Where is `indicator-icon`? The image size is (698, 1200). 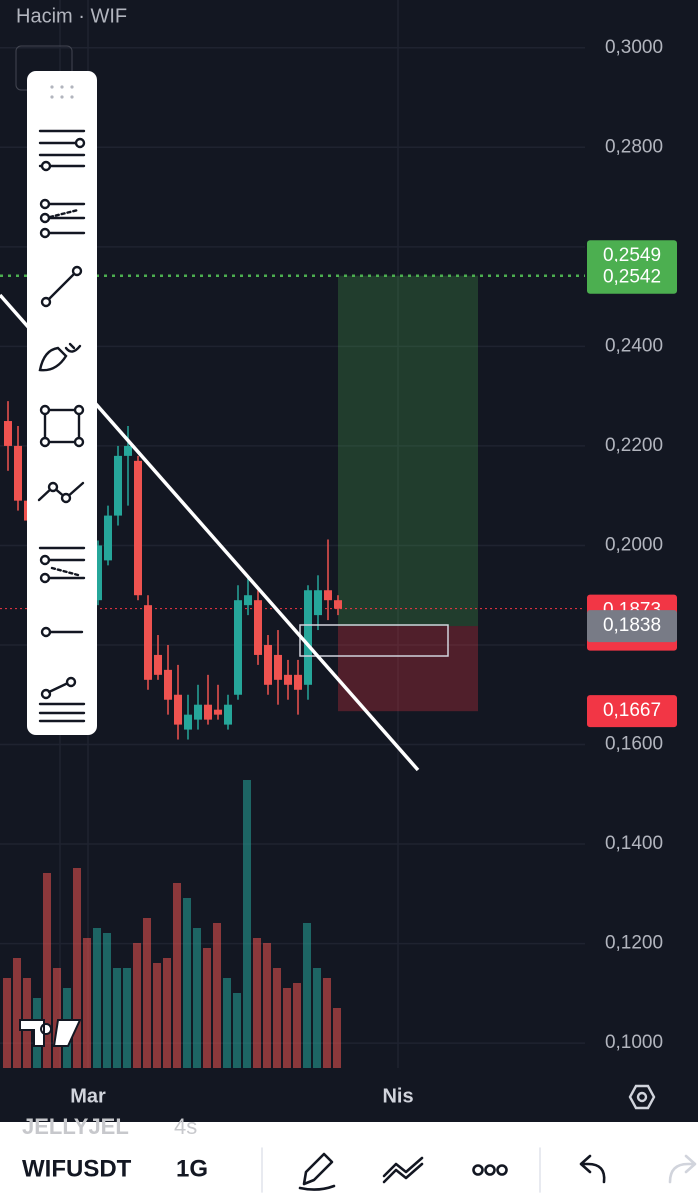
indicator-icon is located at coordinates (403, 1170).